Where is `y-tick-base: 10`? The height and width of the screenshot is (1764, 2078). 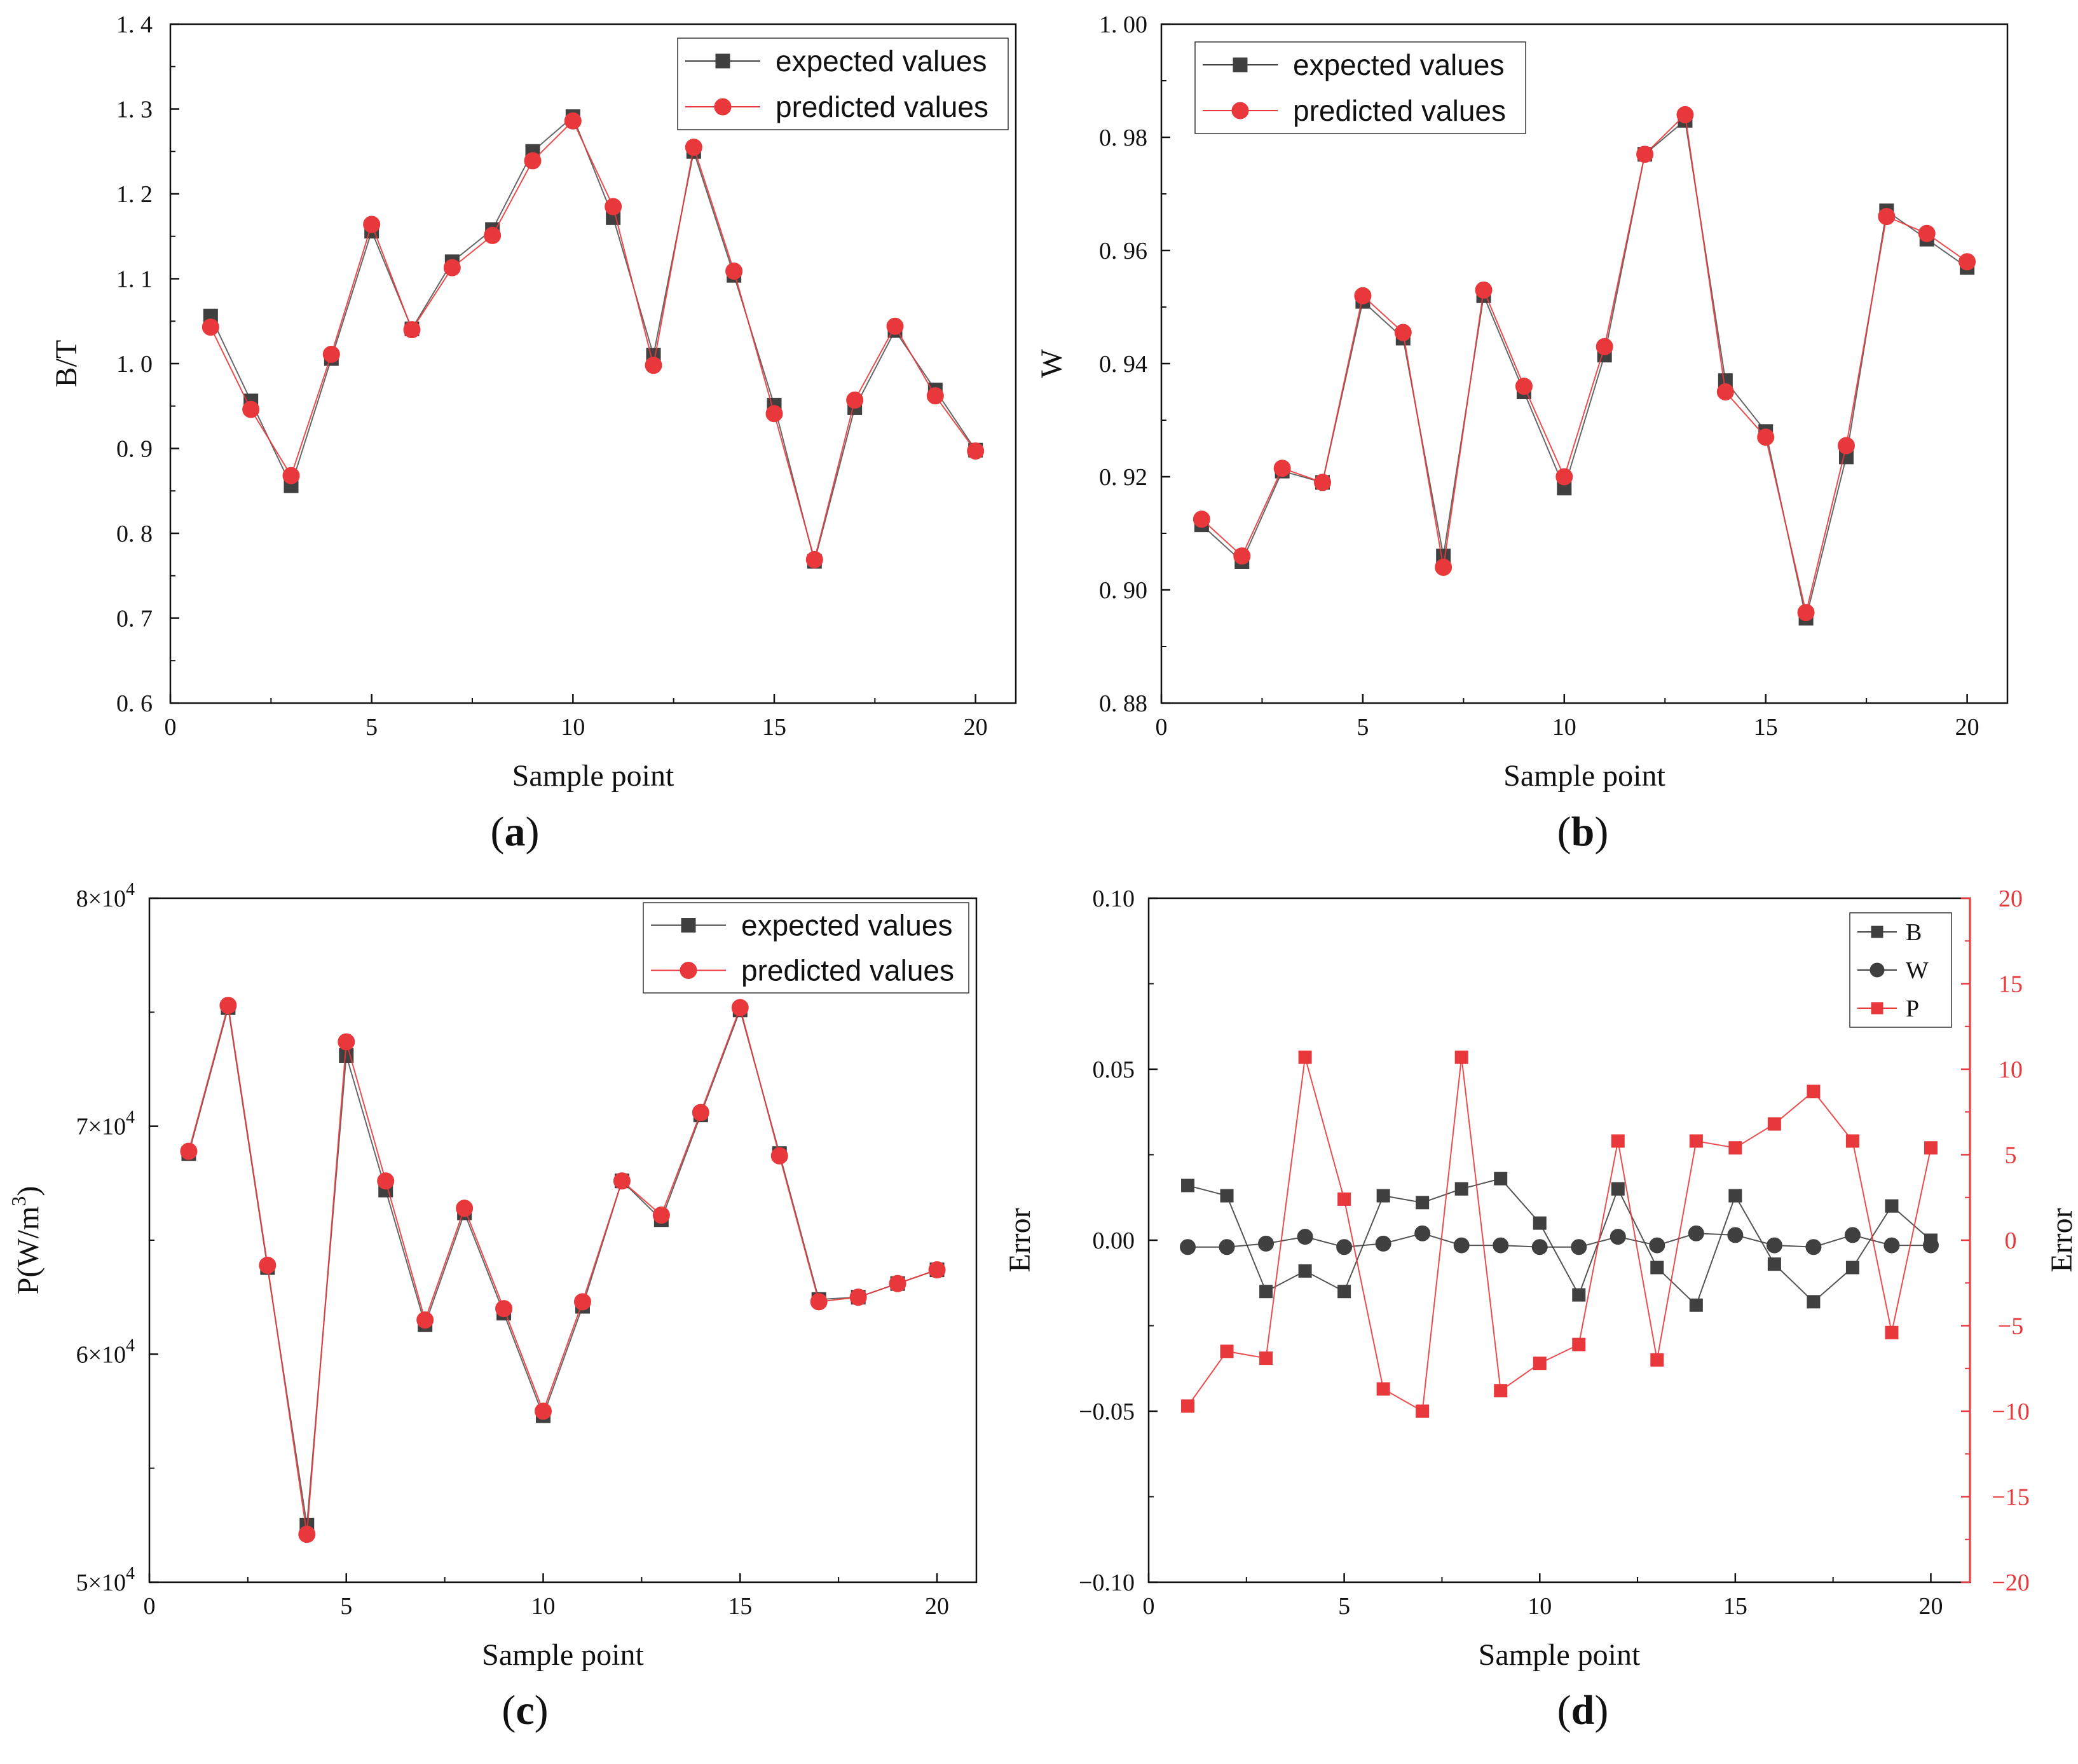 y-tick-base: 10 is located at coordinates (114, 898).